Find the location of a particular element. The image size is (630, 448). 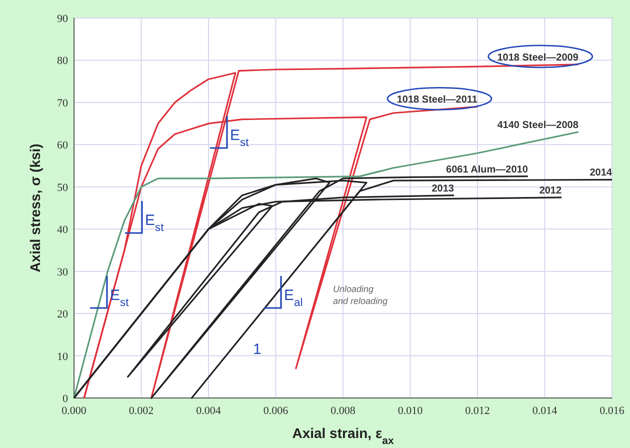

series-label: 1018 Steel—2009 is located at coordinates (538, 58).